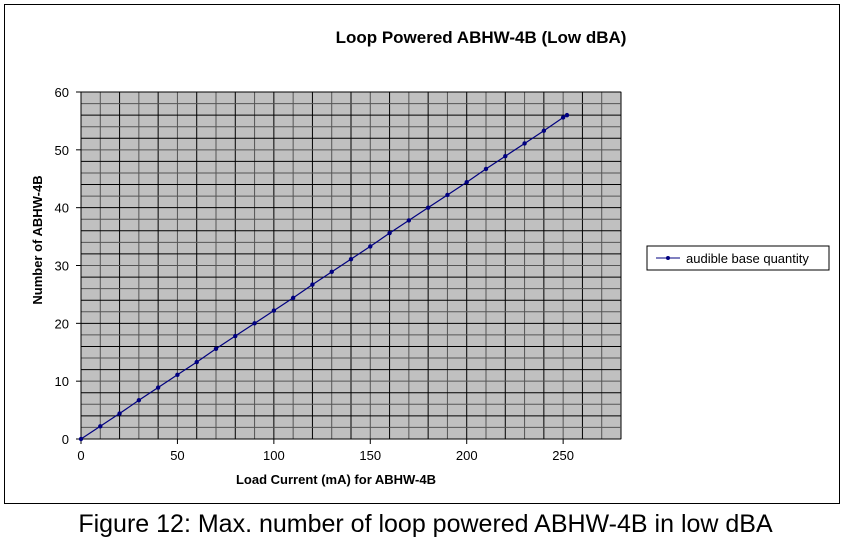  I want to click on legend: audible base quantity, so click(738, 258).